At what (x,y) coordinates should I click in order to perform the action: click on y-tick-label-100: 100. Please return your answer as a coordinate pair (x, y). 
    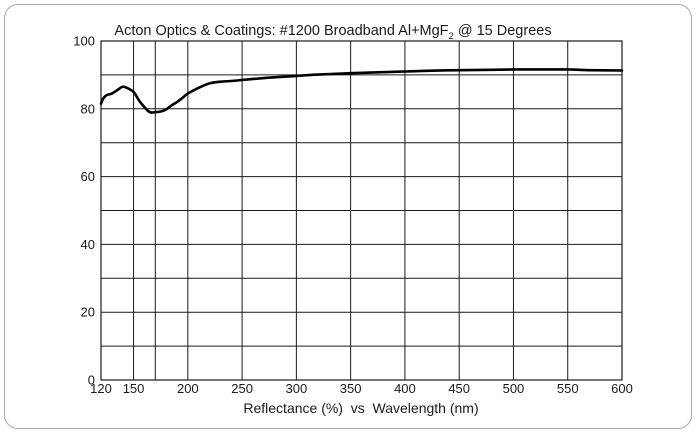
    Looking at the image, I should click on (84, 41).